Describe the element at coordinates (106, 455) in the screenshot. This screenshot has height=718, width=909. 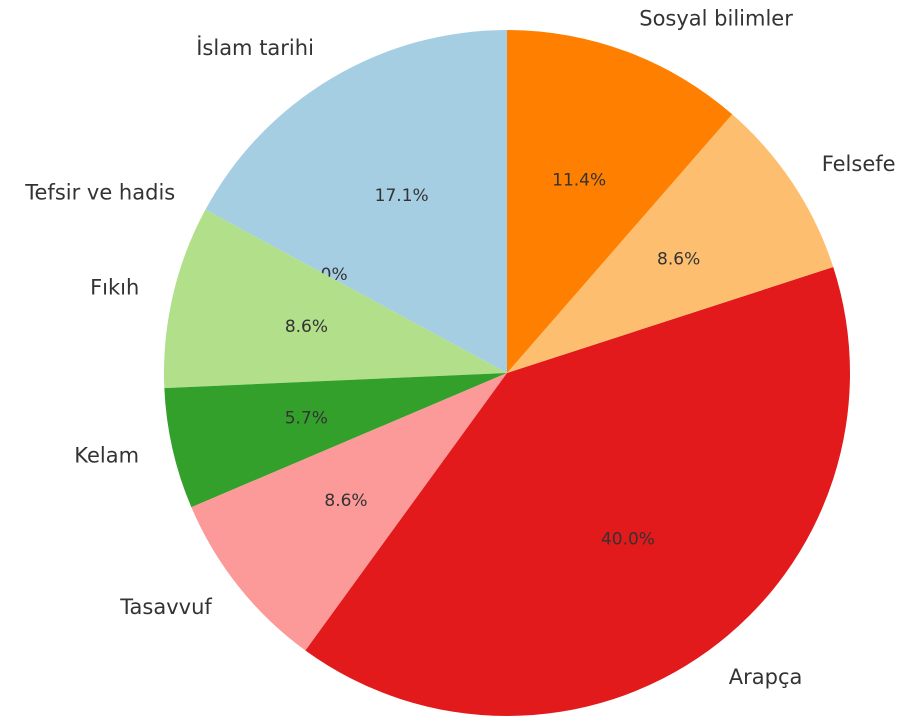
I see `category-label: Kelam` at that location.